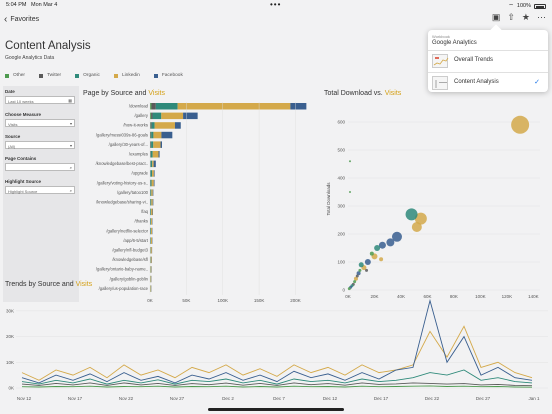  I want to click on trend-line-linkedin, so click(277, 353).